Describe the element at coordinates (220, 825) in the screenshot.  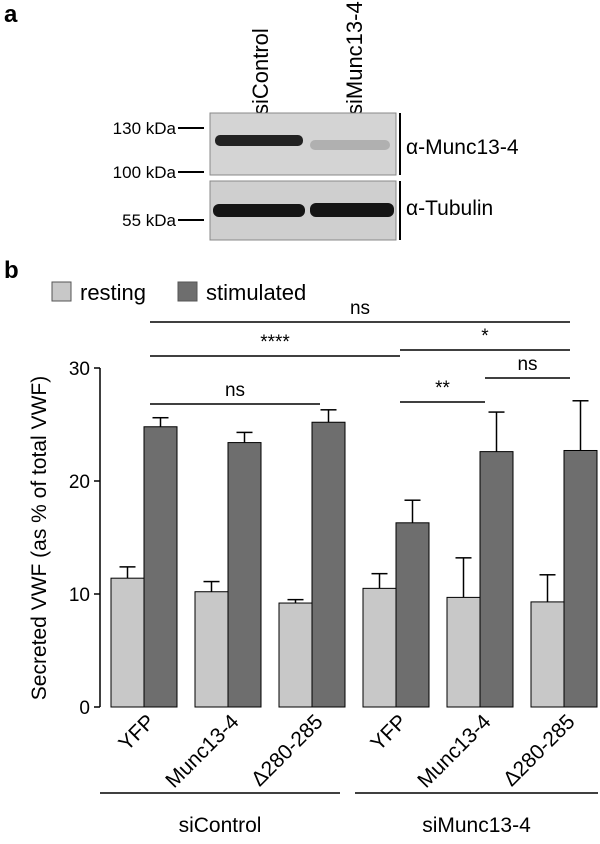
I see `group-label: siControl` at that location.